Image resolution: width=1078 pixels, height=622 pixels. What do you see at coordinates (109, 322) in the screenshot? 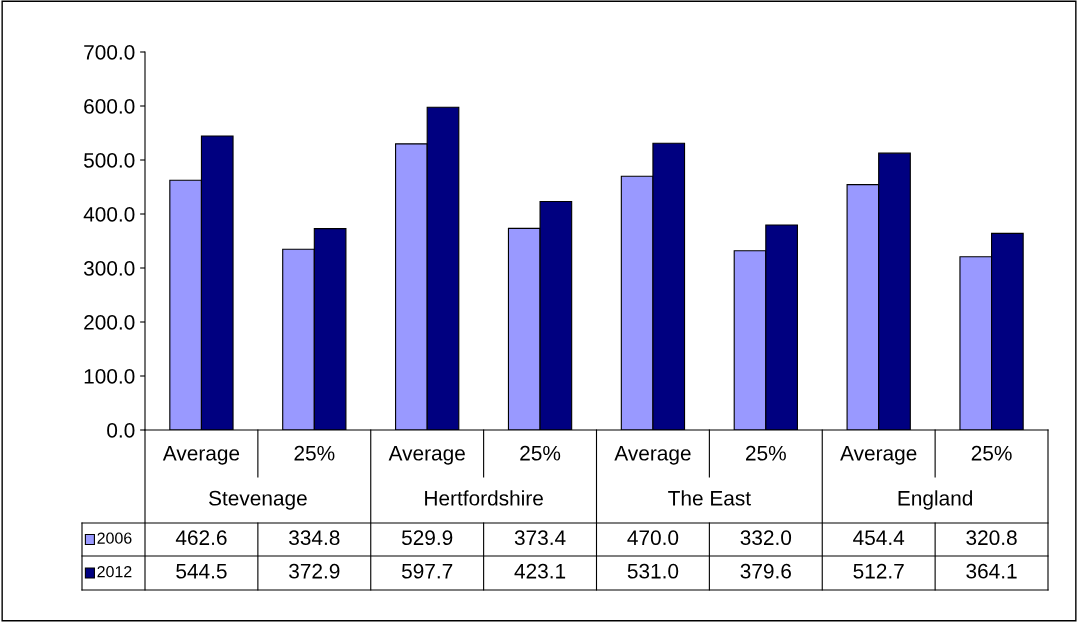
I see `y-tick-label: 200.0` at bounding box center [109, 322].